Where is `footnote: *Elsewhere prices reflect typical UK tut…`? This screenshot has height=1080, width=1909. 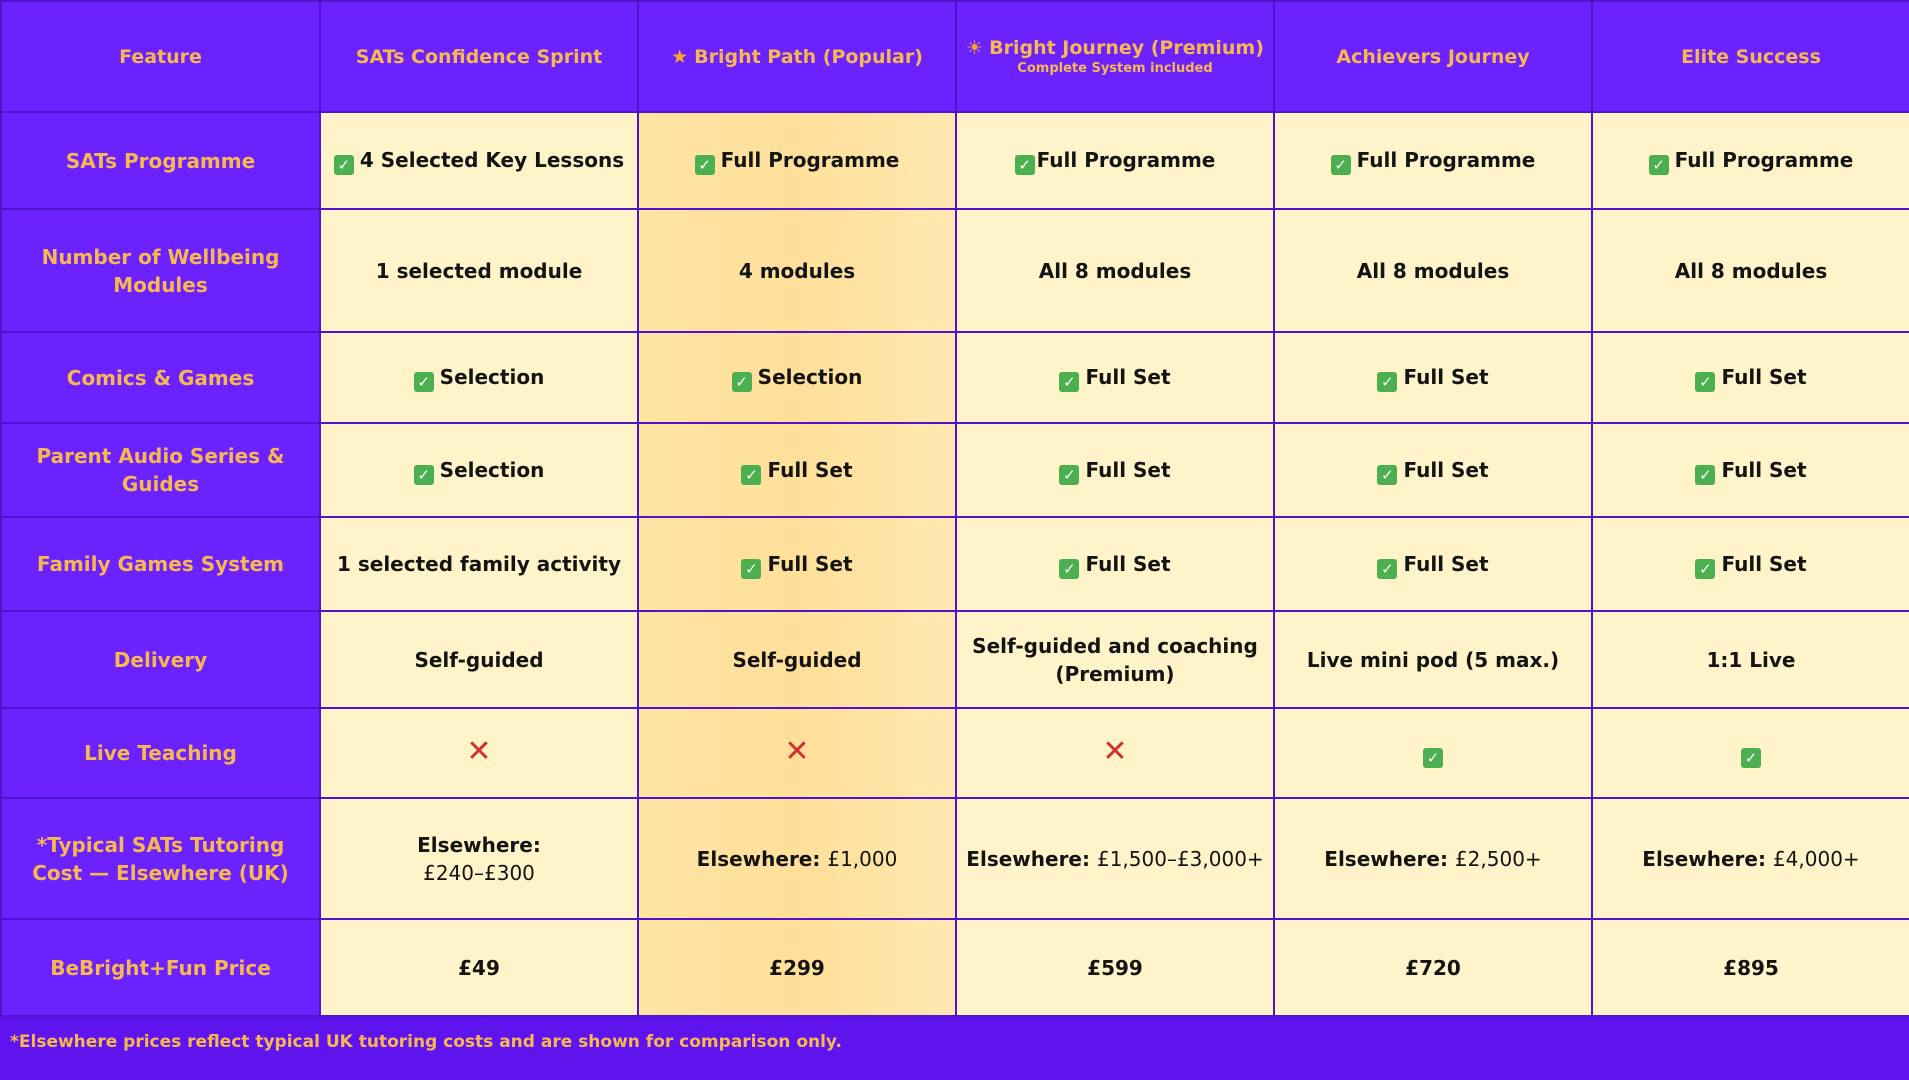 footnote: *Elsewhere prices reflect typical UK tut… is located at coordinates (426, 1042).